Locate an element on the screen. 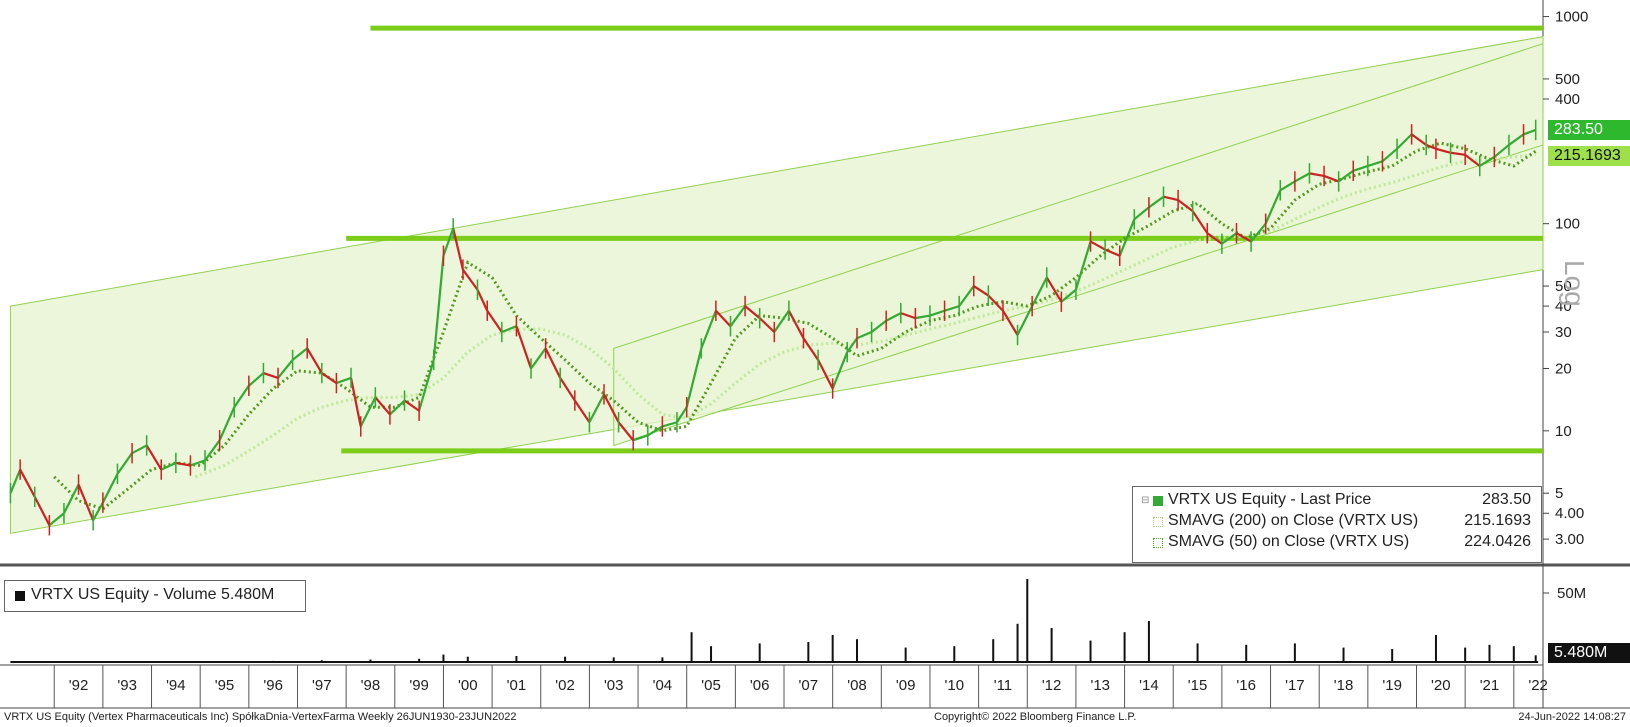 The width and height of the screenshot is (1630, 727). x-tick-label: '99 is located at coordinates (419, 685).